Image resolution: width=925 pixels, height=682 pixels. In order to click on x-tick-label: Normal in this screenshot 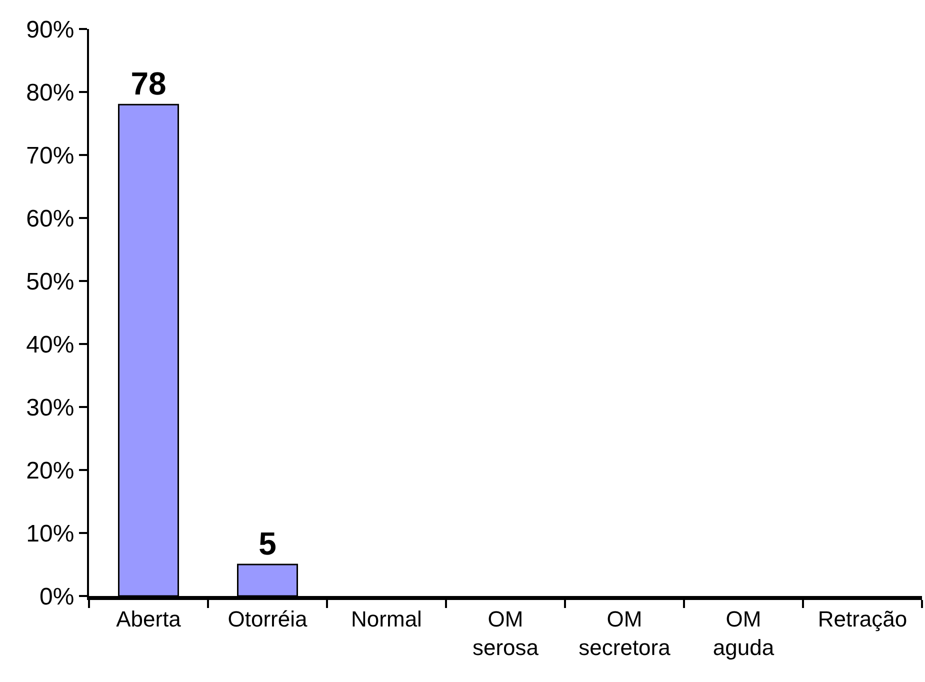, I will do `click(386, 619)`.